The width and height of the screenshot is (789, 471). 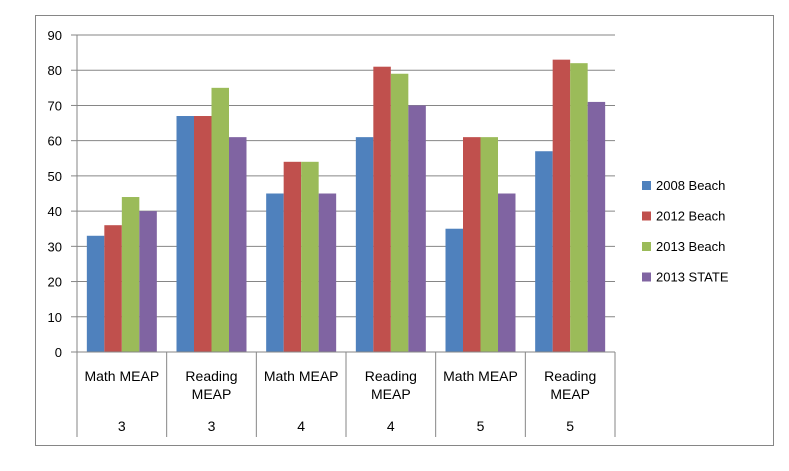 What do you see at coordinates (55, 105) in the screenshot?
I see `y-tick-label-70: 70` at bounding box center [55, 105].